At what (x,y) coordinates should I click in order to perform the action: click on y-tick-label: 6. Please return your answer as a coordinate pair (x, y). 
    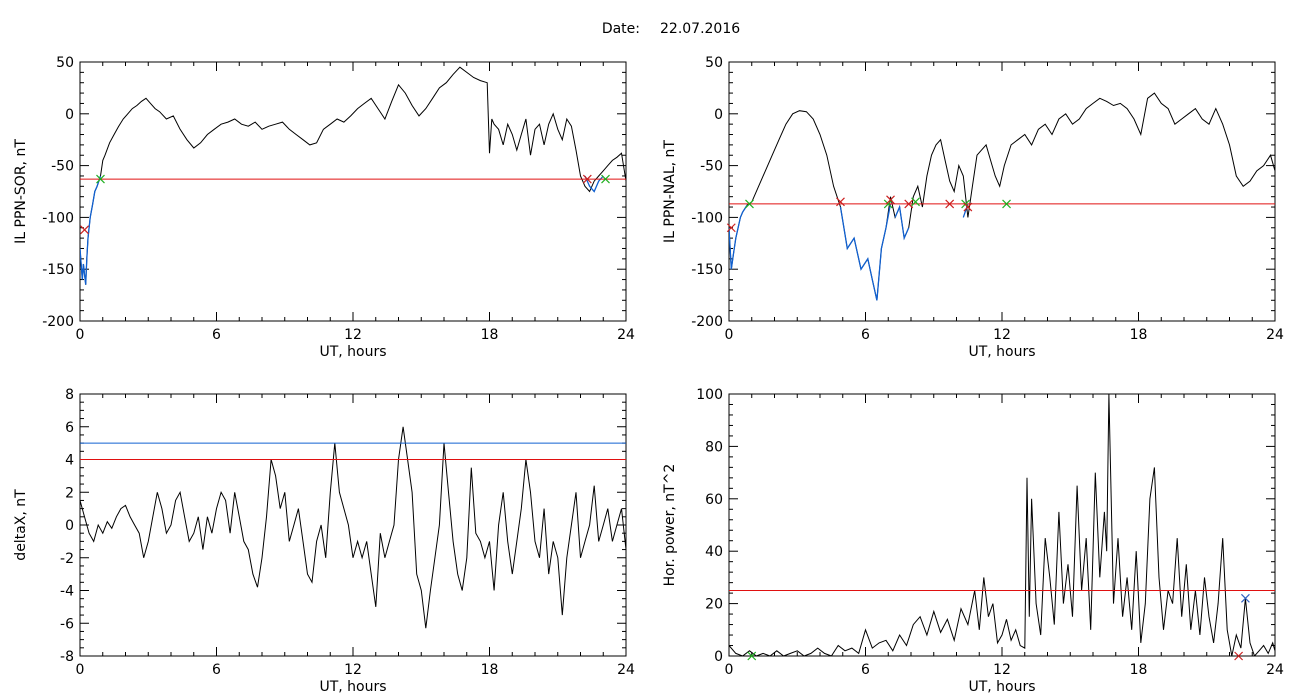
    Looking at the image, I should click on (69, 428).